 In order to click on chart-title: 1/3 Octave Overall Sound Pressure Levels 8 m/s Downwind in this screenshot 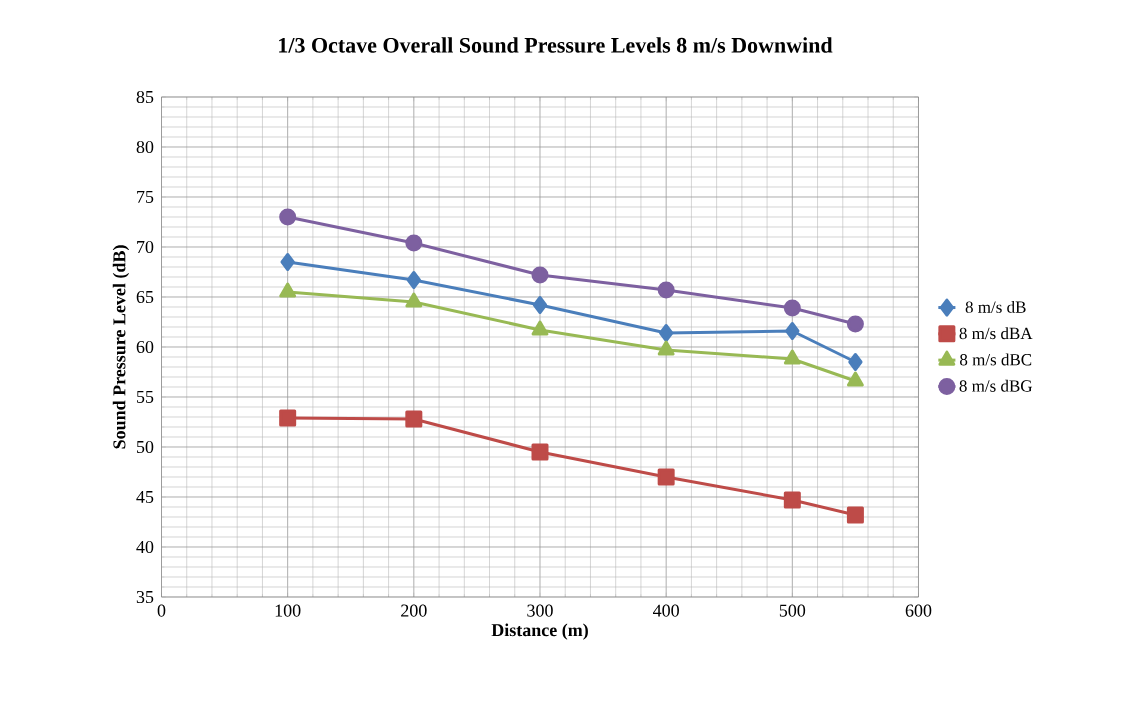, I will do `click(556, 45)`.